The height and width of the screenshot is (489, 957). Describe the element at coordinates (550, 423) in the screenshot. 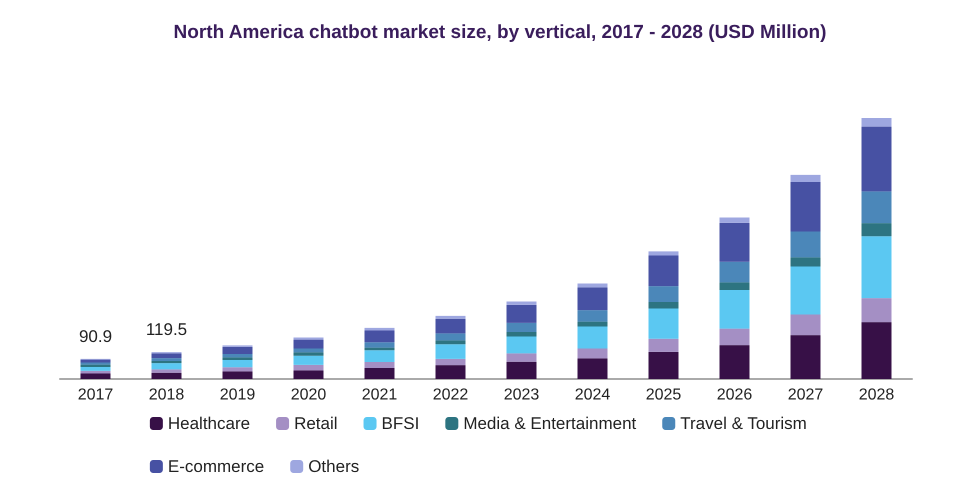

I see `legend-label: Media & Entertainment` at that location.